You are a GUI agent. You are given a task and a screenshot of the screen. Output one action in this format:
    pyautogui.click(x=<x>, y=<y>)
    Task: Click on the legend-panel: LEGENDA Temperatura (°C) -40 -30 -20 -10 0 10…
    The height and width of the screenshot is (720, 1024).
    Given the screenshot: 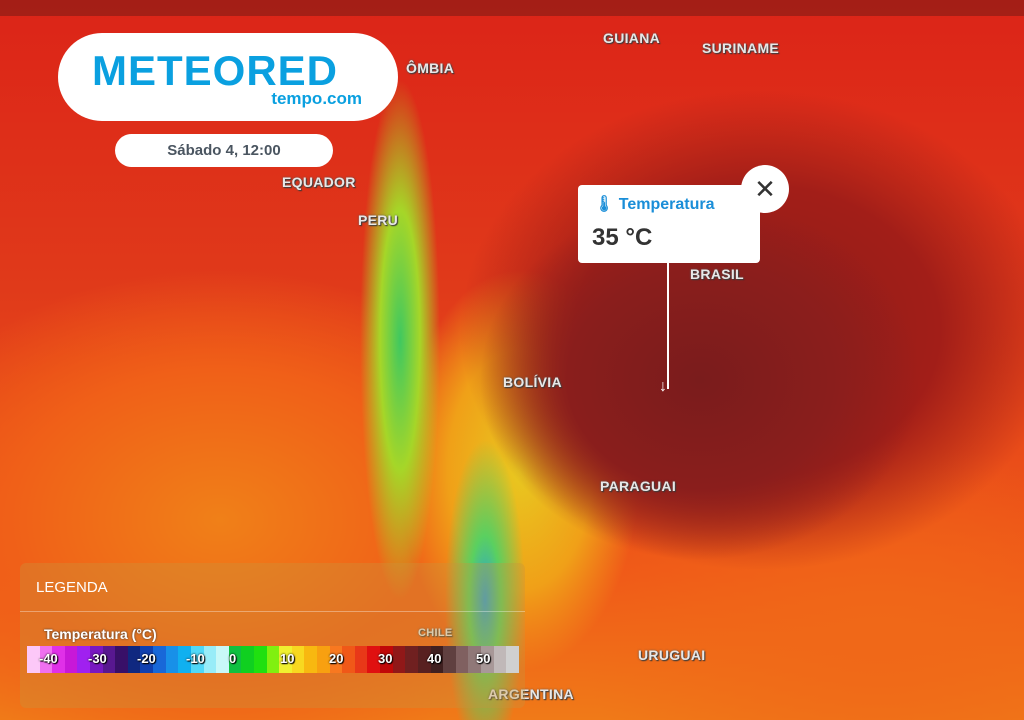 What is the action you would take?
    pyautogui.click(x=272, y=635)
    